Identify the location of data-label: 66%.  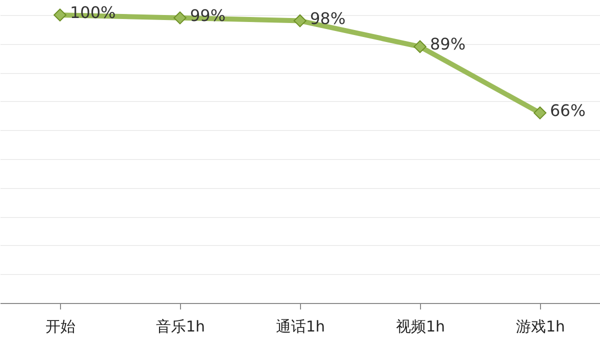
(568, 110).